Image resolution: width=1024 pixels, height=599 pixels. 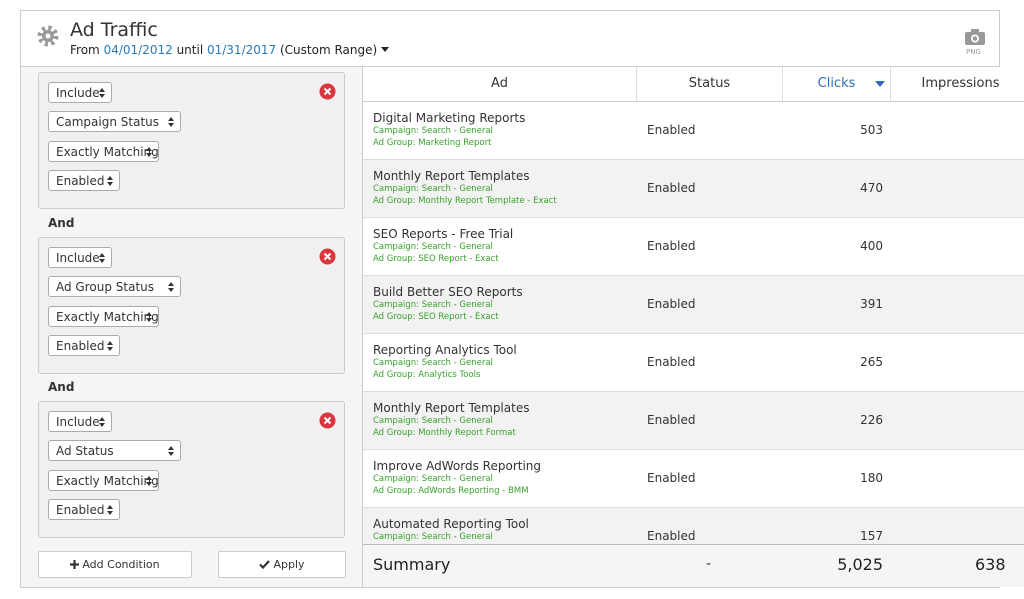 I want to click on table-header, so click(x=693, y=84).